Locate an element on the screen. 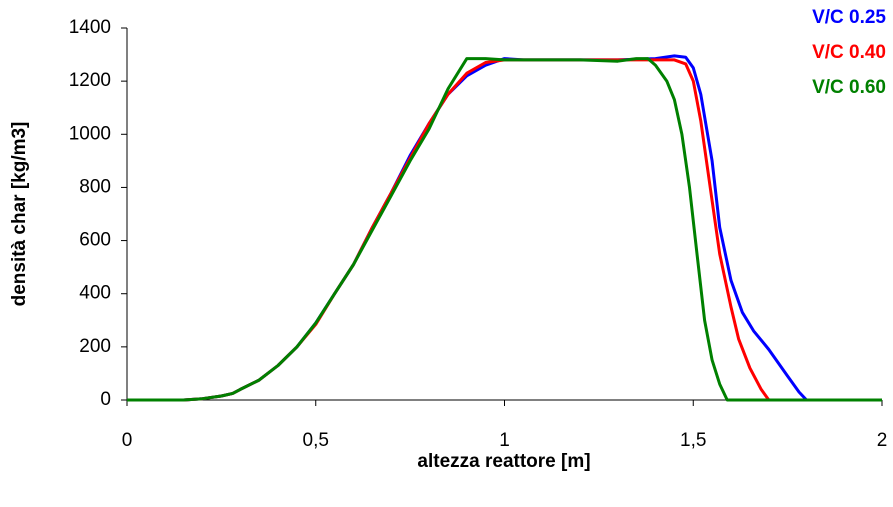 Image resolution: width=893 pixels, height=507 pixels. y-tick-label: 1200 is located at coordinates (90, 80).